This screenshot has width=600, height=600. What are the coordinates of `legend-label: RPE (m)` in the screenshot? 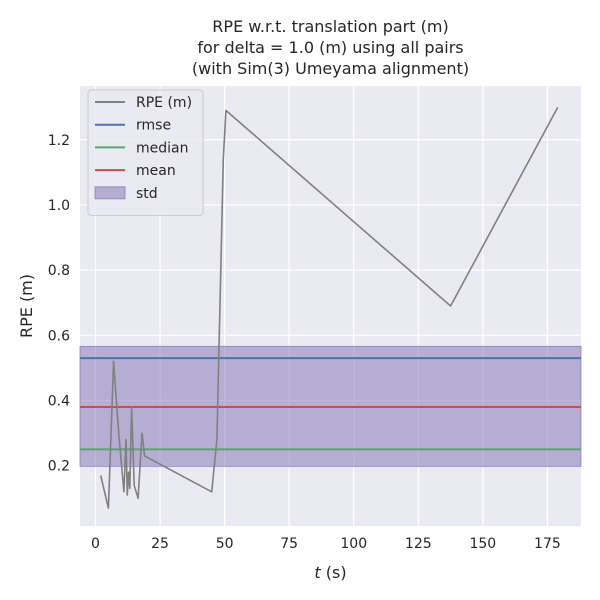 It's located at (164, 103).